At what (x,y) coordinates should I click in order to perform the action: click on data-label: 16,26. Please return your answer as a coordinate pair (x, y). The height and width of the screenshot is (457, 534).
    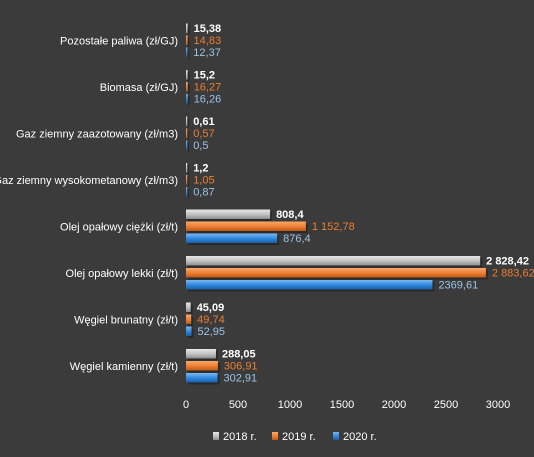
    Looking at the image, I should click on (208, 100).